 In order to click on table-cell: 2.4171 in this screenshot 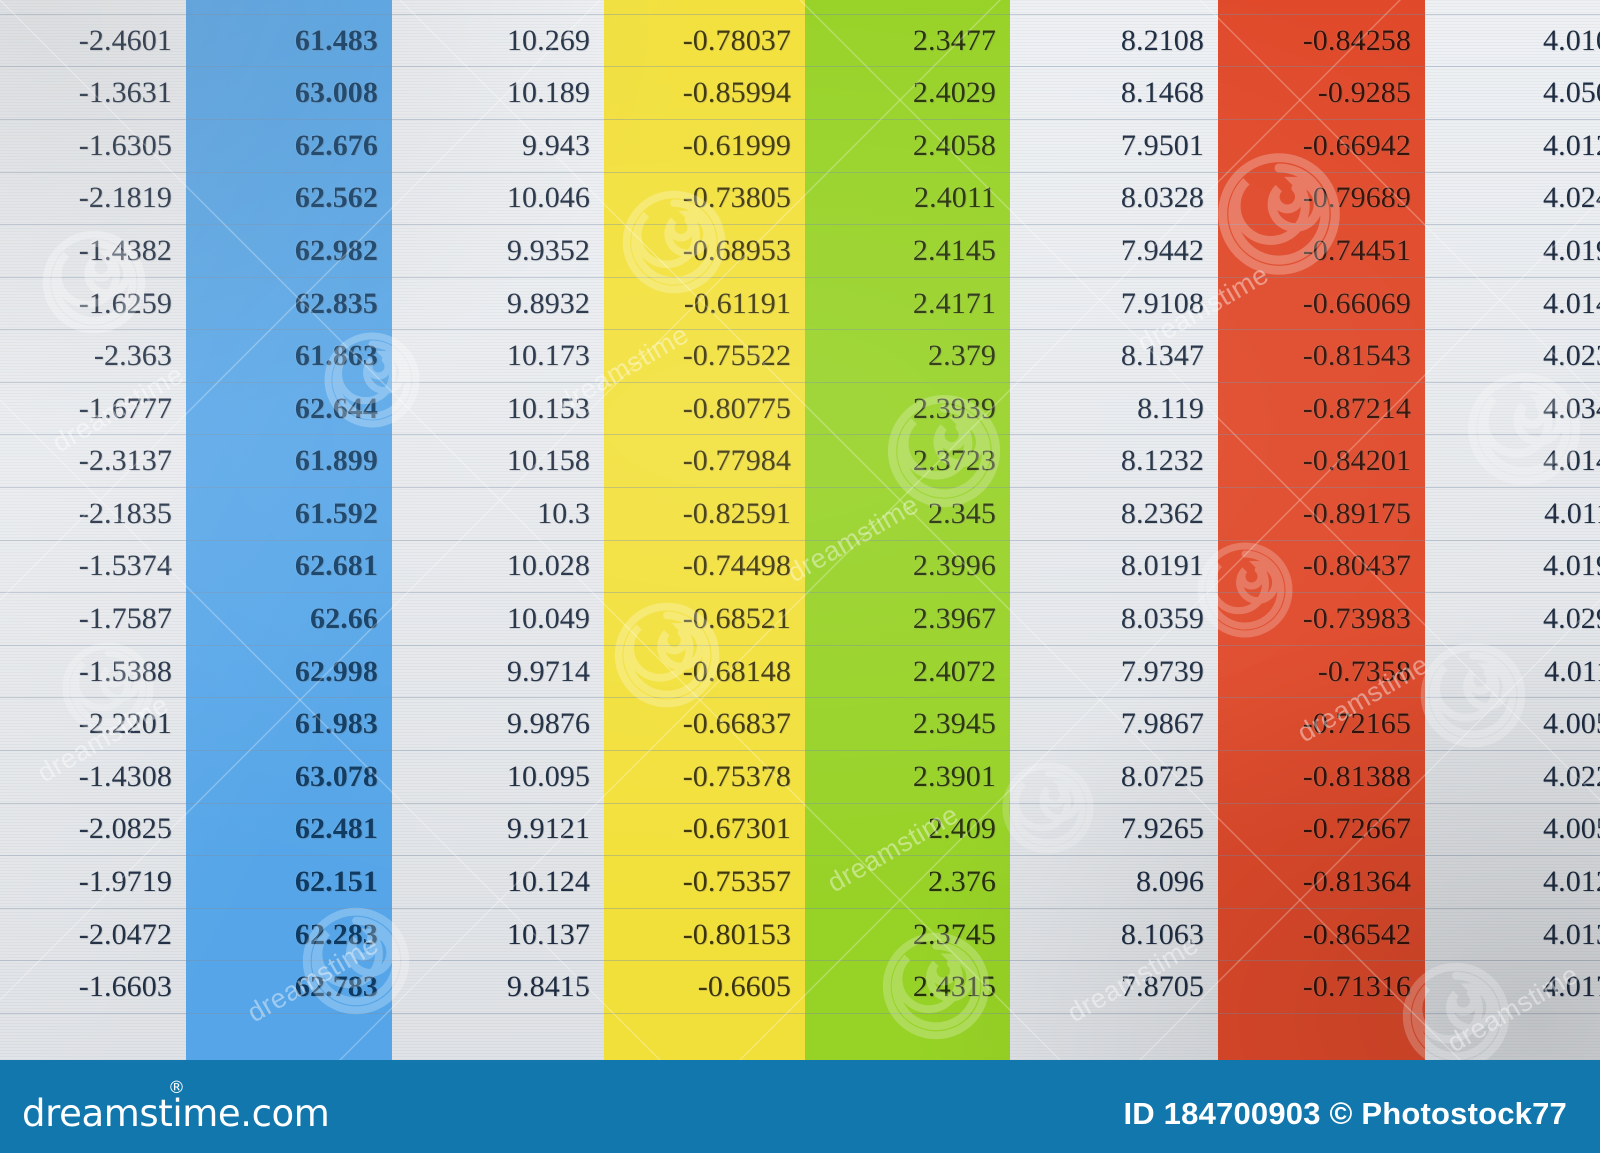, I will do `click(954, 303)`.